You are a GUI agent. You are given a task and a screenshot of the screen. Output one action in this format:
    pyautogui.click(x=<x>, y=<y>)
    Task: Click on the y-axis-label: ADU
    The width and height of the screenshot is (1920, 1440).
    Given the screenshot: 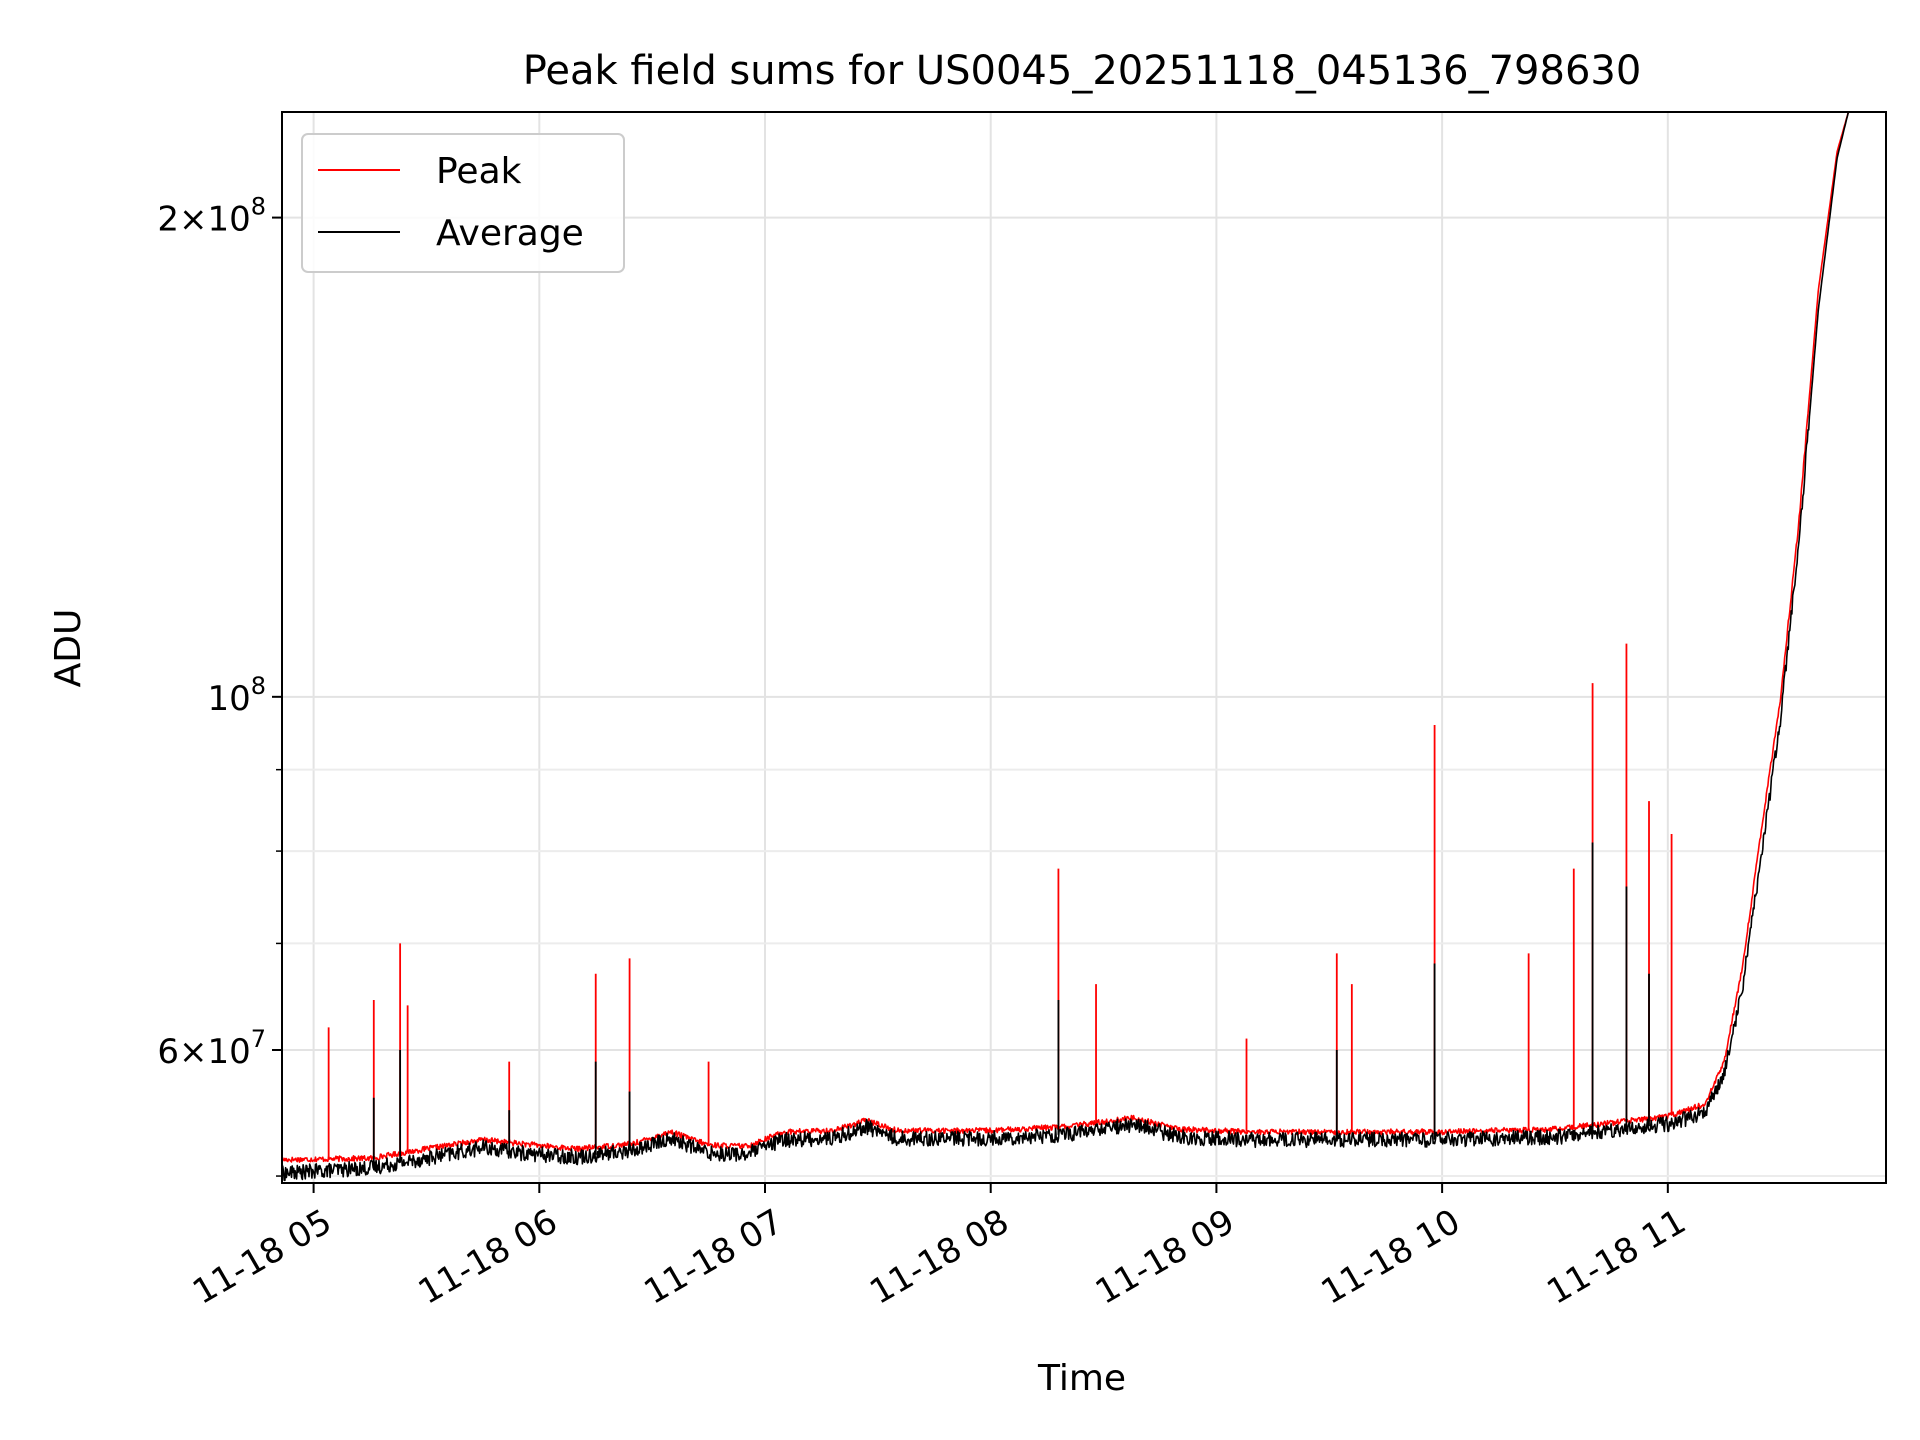 What is the action you would take?
    pyautogui.click(x=68, y=648)
    